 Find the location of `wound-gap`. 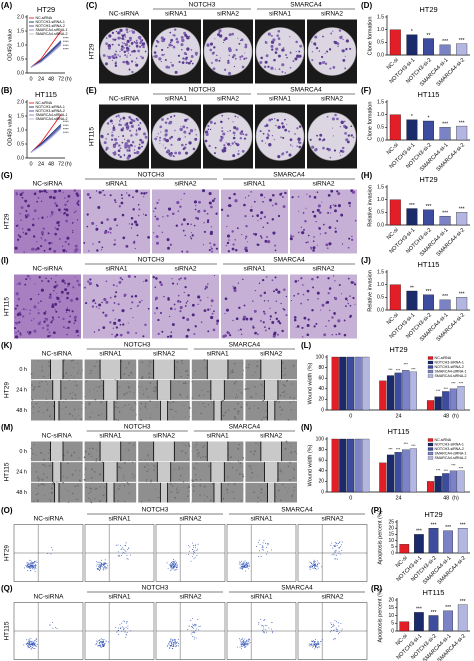

wound-gap is located at coordinates (271, 369).